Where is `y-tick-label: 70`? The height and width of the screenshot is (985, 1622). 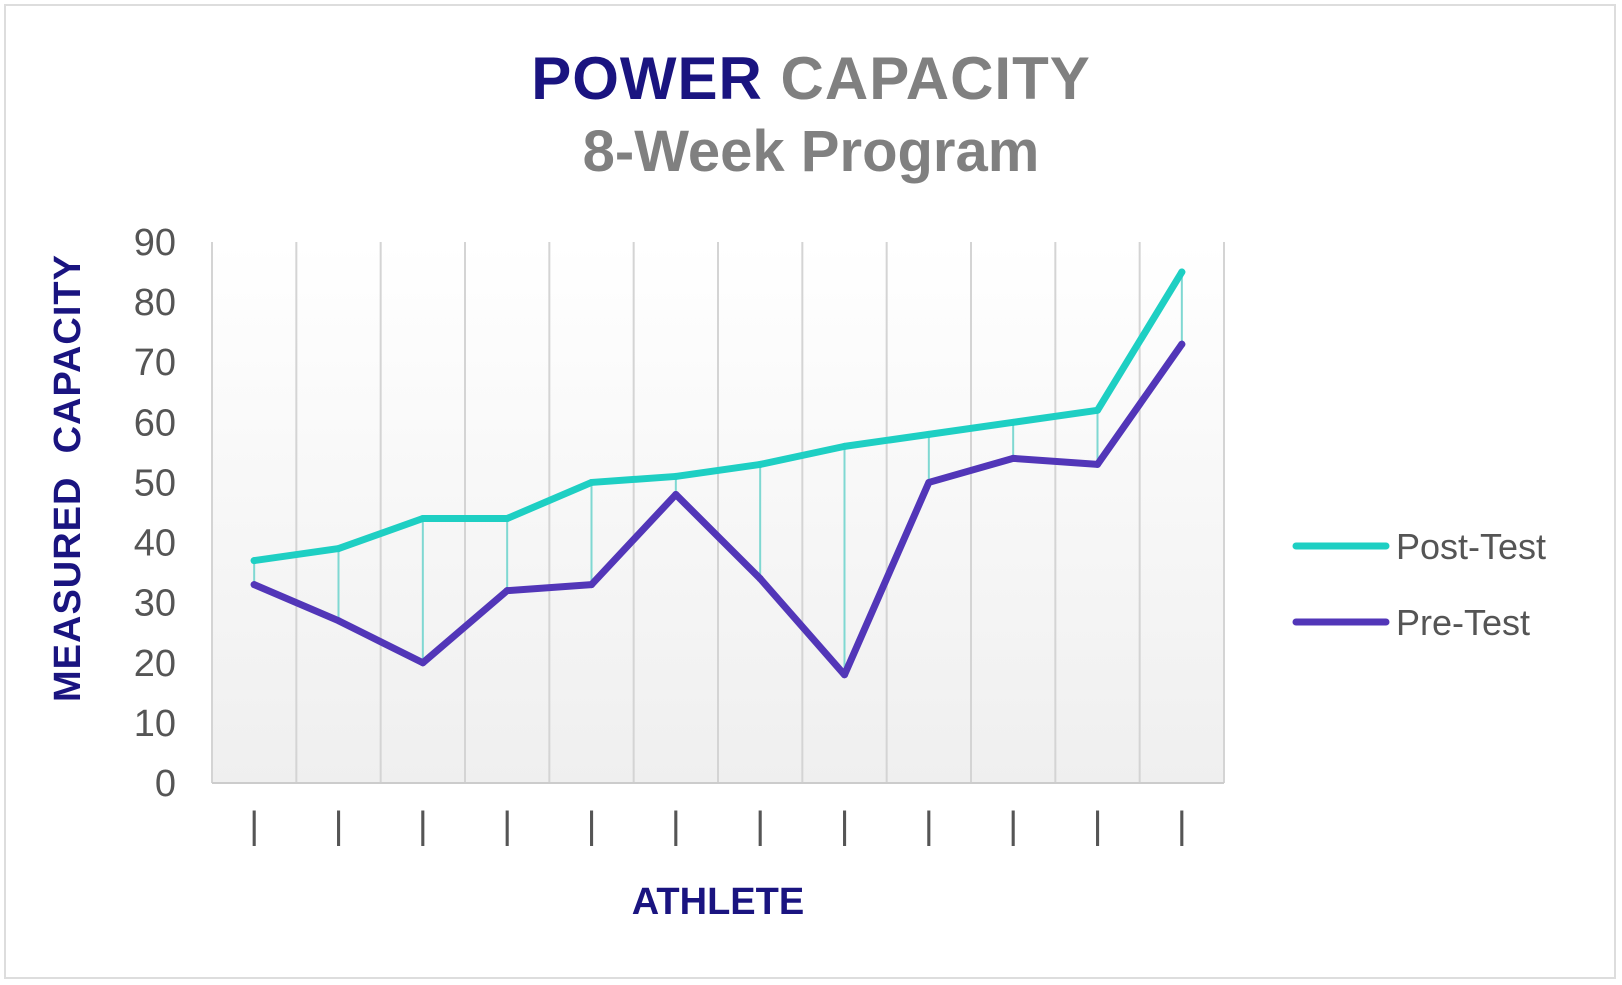 y-tick-label: 70 is located at coordinates (155, 363).